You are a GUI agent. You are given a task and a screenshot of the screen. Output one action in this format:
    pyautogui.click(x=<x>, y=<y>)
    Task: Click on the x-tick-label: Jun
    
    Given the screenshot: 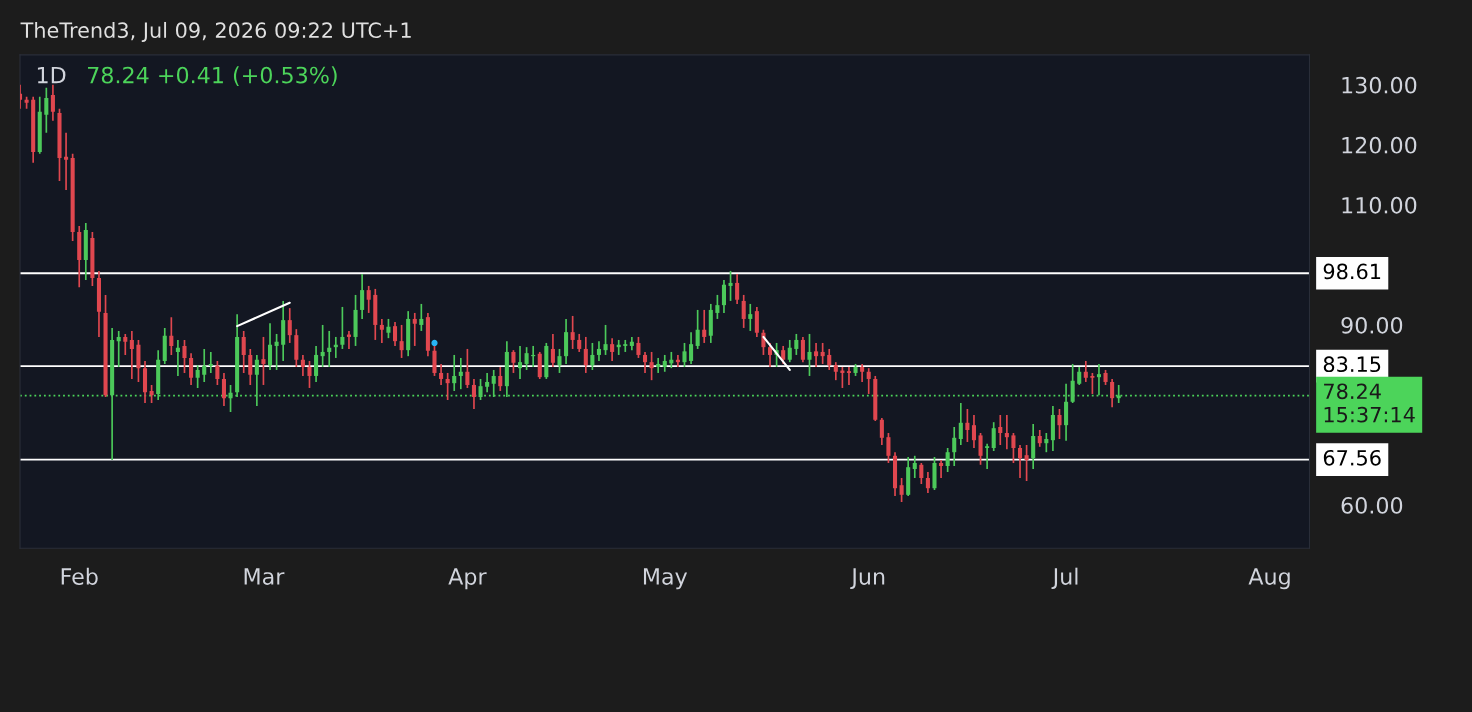 What is the action you would take?
    pyautogui.click(x=867, y=579)
    